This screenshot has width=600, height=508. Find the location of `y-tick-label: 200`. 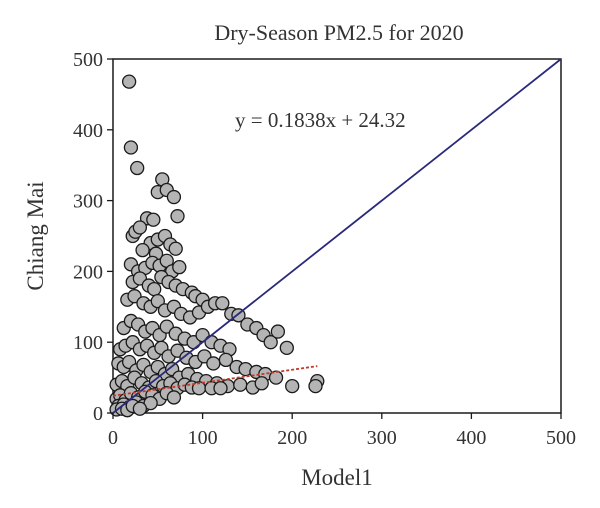

y-tick-label: 200 is located at coordinates (88, 272).